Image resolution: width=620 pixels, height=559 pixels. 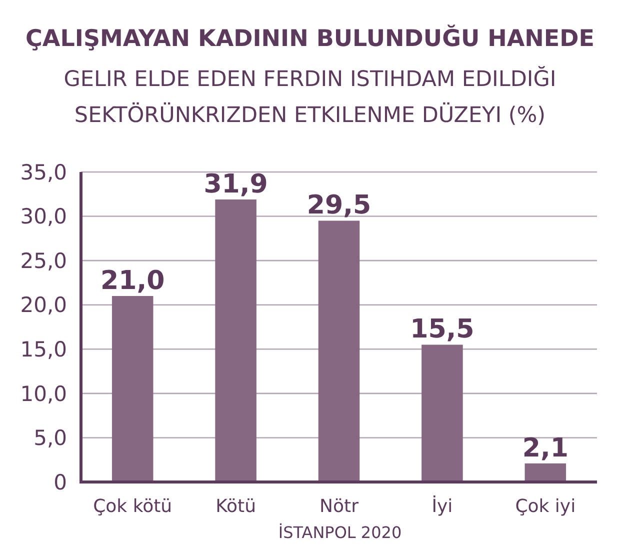 I want to click on x-tick-label: İyi, so click(x=442, y=506).